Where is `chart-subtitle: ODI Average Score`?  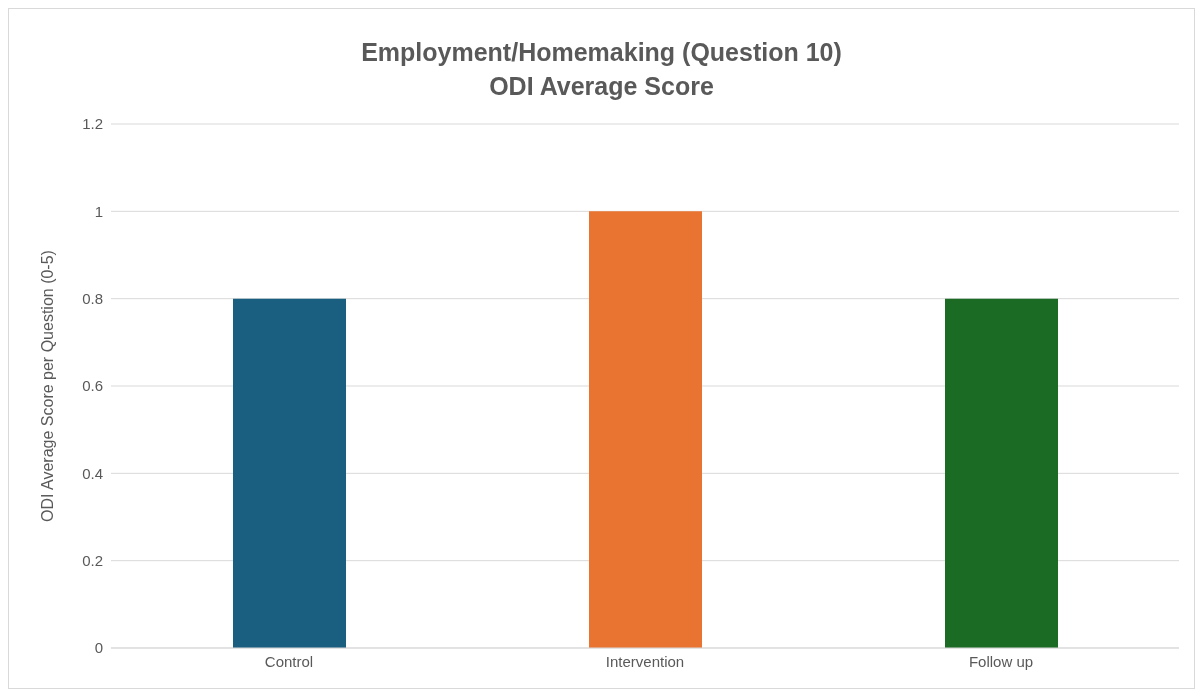 chart-subtitle: ODI Average Score is located at coordinates (601, 86).